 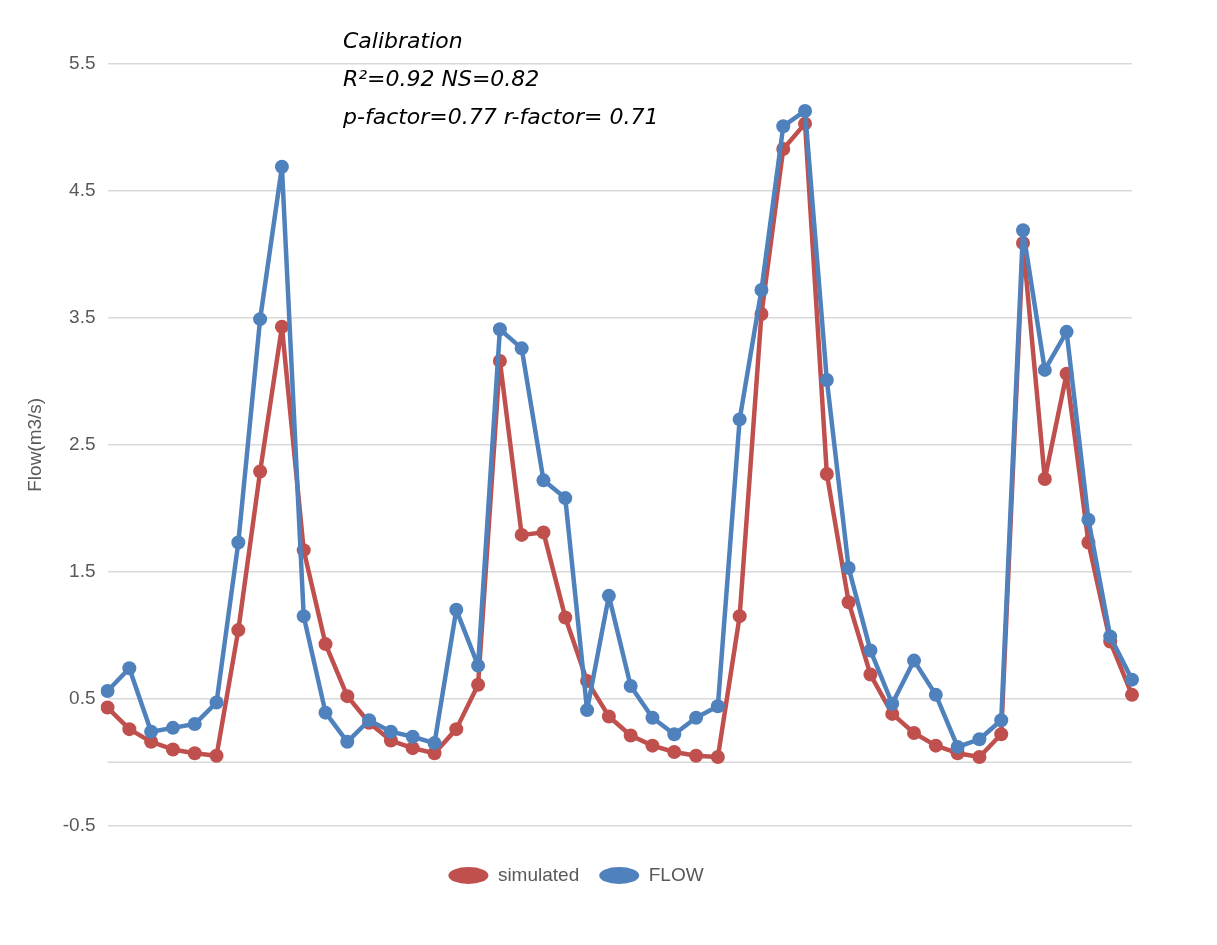 What do you see at coordinates (82, 317) in the screenshot?
I see `y-tick-label: 3.5` at bounding box center [82, 317].